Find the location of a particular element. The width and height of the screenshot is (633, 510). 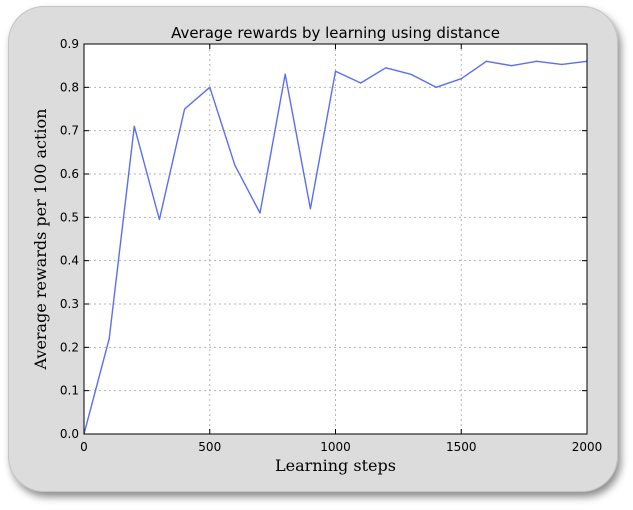

y-axis-label: Average rewards per 100 action is located at coordinates (40, 240).